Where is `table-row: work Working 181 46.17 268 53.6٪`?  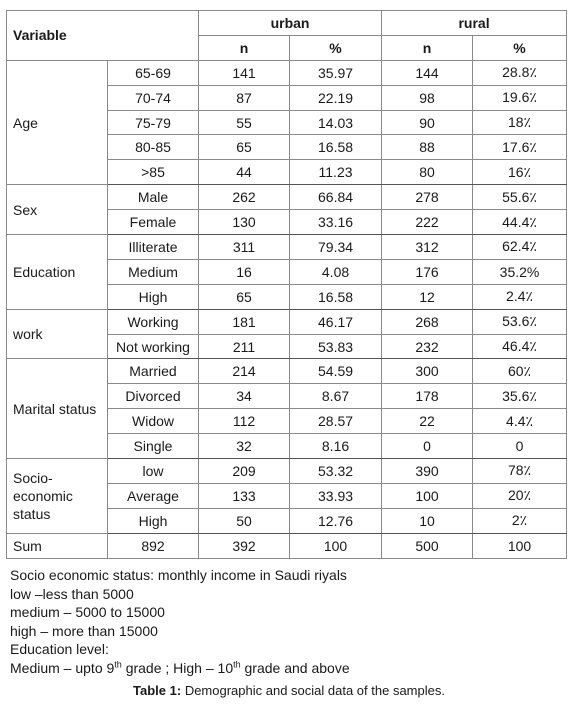 table-row: work Working 181 46.17 268 53.6٪ is located at coordinates (287, 334).